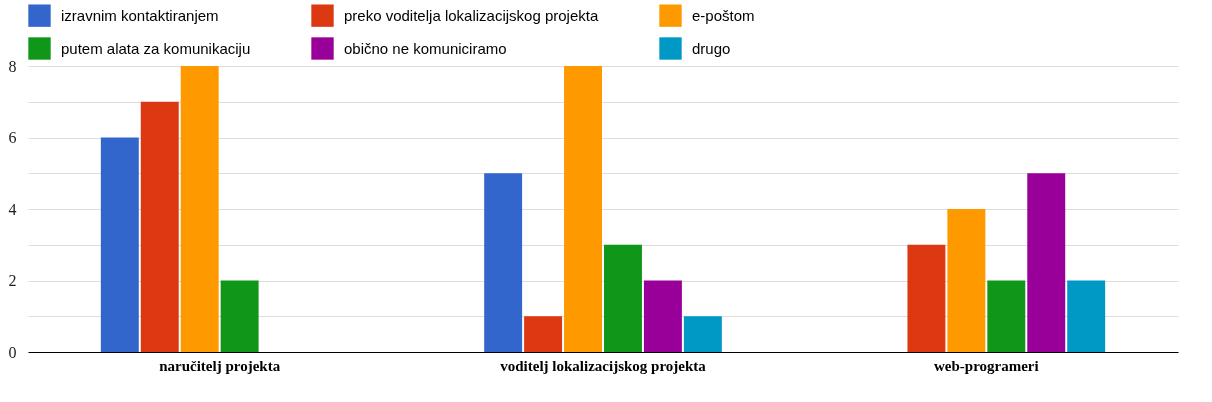 The image size is (1212, 402). I want to click on x-tick-label: web-programeri, so click(986, 365).